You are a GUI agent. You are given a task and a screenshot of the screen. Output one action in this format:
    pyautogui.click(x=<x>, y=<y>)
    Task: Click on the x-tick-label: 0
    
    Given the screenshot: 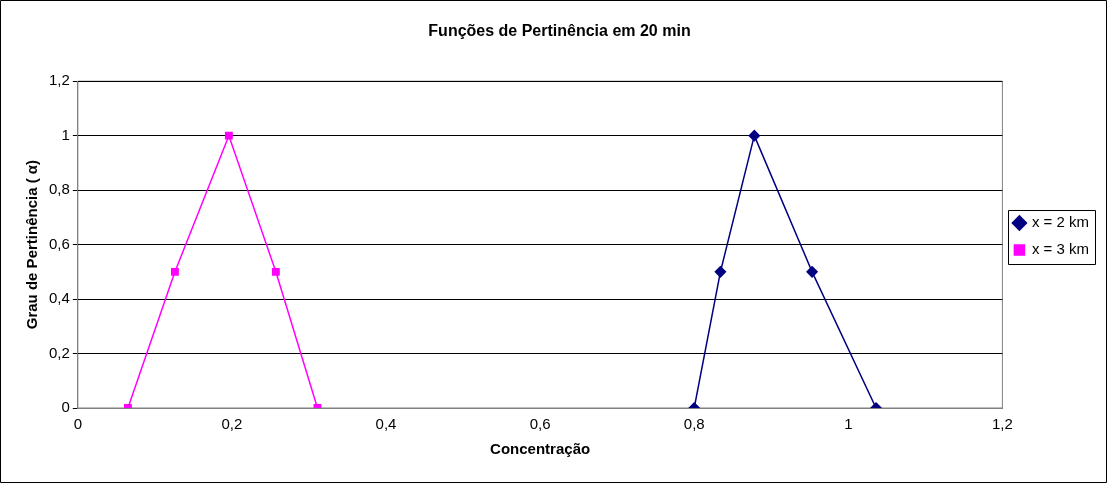 What is the action you would take?
    pyautogui.click(x=78, y=424)
    